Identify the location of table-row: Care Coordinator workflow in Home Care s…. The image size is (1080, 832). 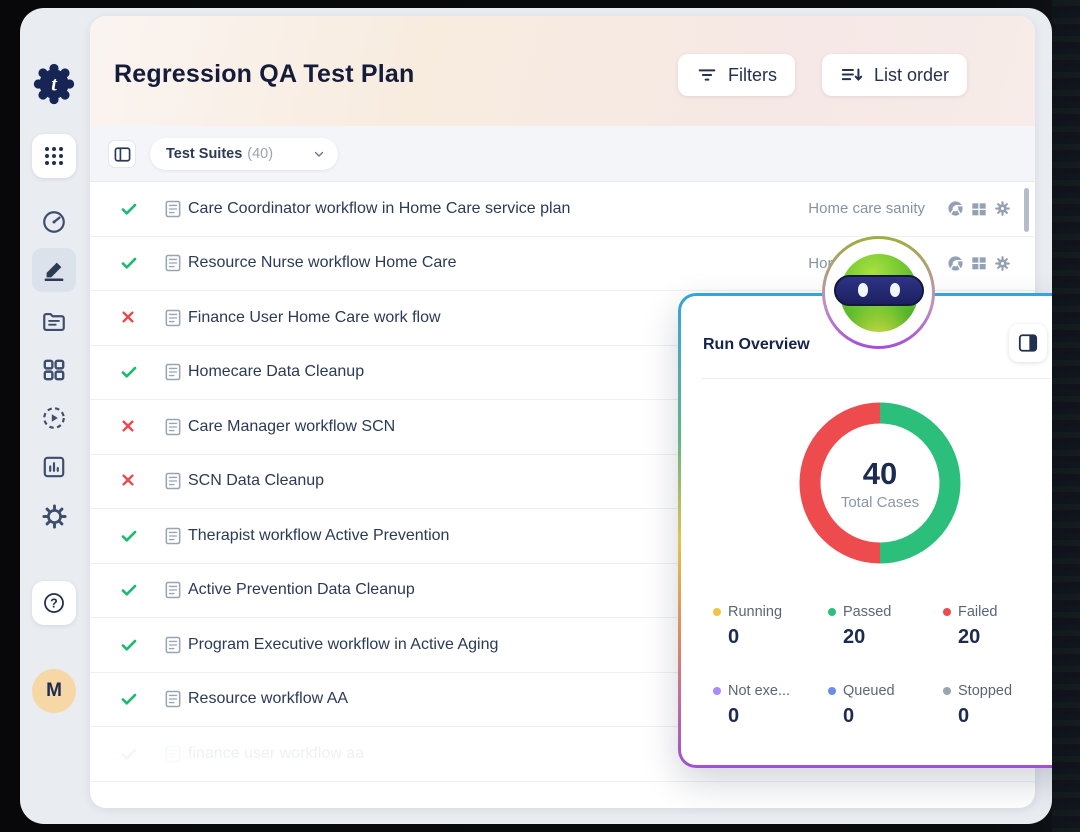
(562, 209).